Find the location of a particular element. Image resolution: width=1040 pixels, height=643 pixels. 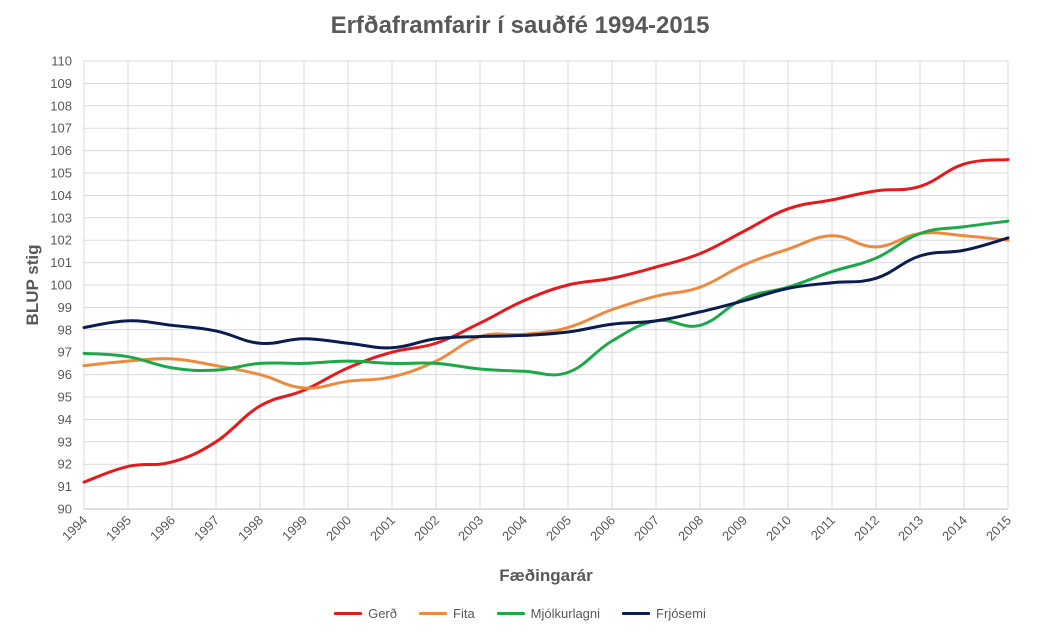

legend-label: Fita is located at coordinates (464, 613).